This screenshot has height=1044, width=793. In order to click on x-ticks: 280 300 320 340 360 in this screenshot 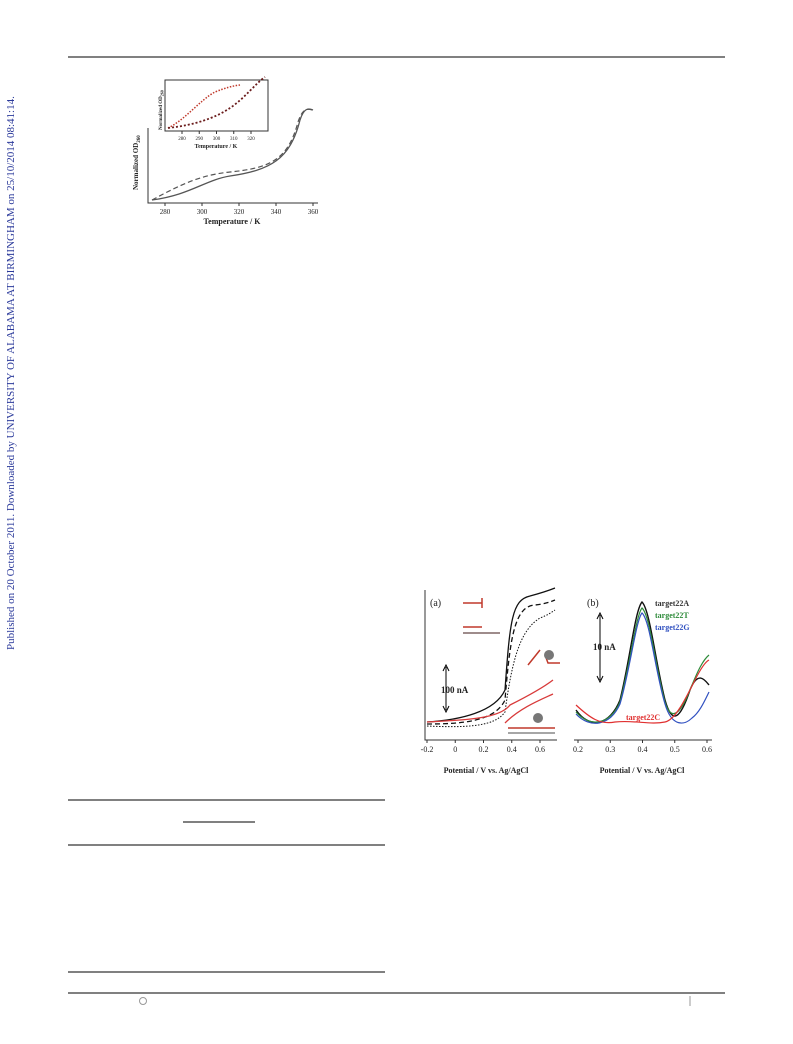, I will do `click(239, 209)`.